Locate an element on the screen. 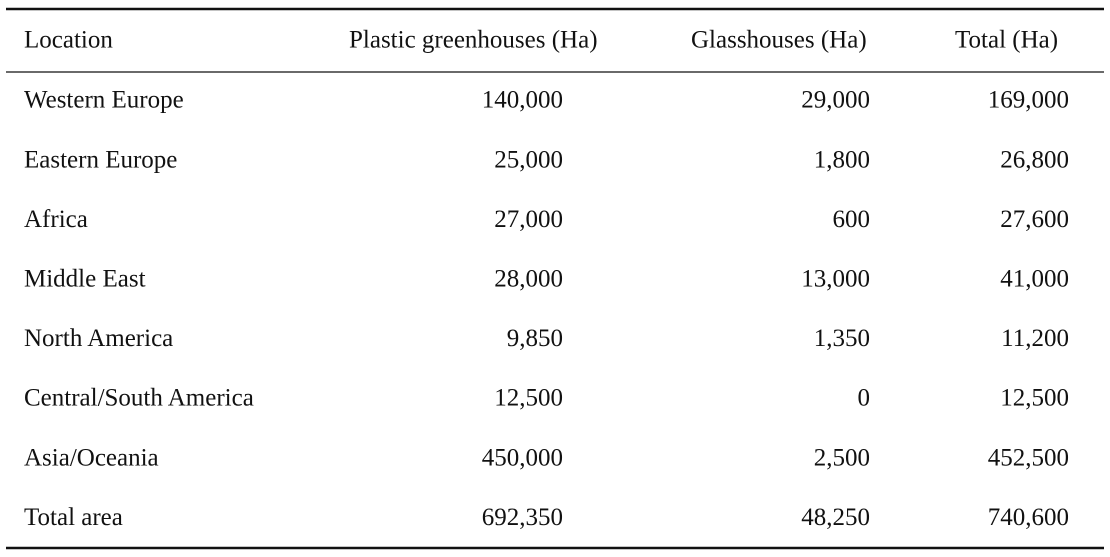 The width and height of the screenshot is (1110, 557). row-label: Africa is located at coordinates (56, 219).